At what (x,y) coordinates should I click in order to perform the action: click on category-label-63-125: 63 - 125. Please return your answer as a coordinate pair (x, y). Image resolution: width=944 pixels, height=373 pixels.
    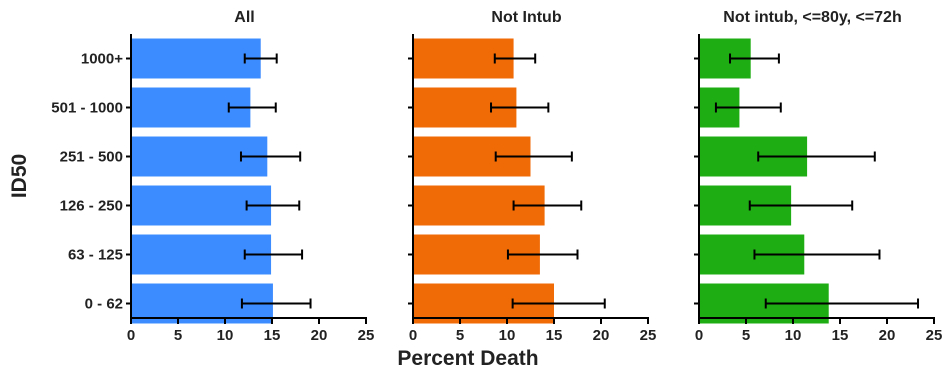
    Looking at the image, I should click on (95, 255).